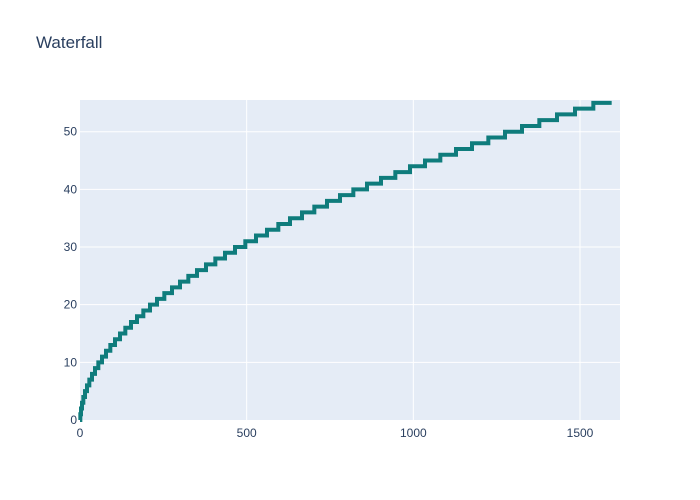 This screenshot has width=700, height=500. Describe the element at coordinates (71, 276) in the screenshot. I see `y-axis-ticks: 0 10 20 30 40 50` at that location.